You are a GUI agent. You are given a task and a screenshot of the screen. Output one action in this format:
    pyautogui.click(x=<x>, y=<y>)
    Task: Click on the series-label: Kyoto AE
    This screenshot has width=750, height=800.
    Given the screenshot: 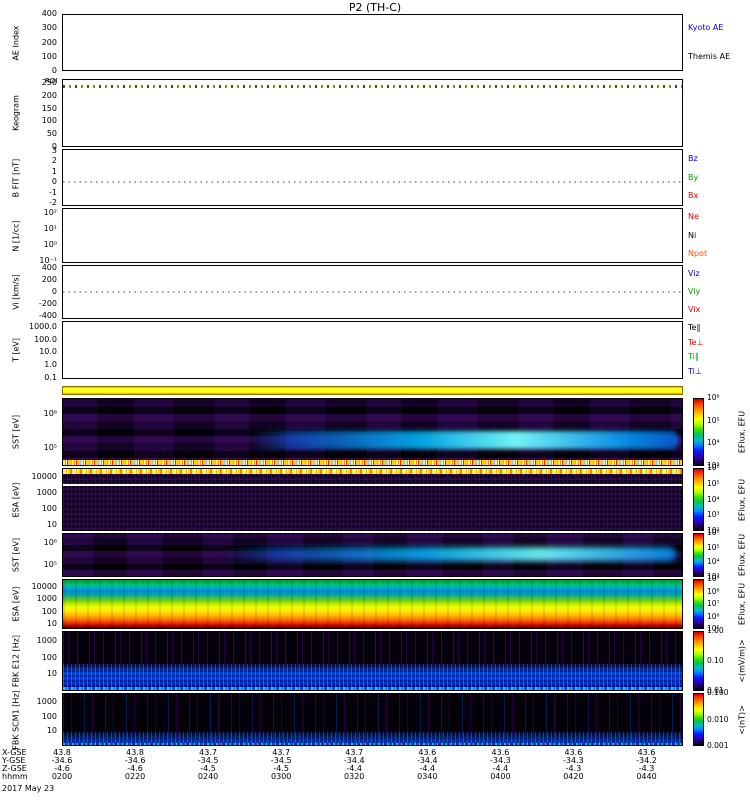 What is the action you would take?
    pyautogui.click(x=706, y=28)
    